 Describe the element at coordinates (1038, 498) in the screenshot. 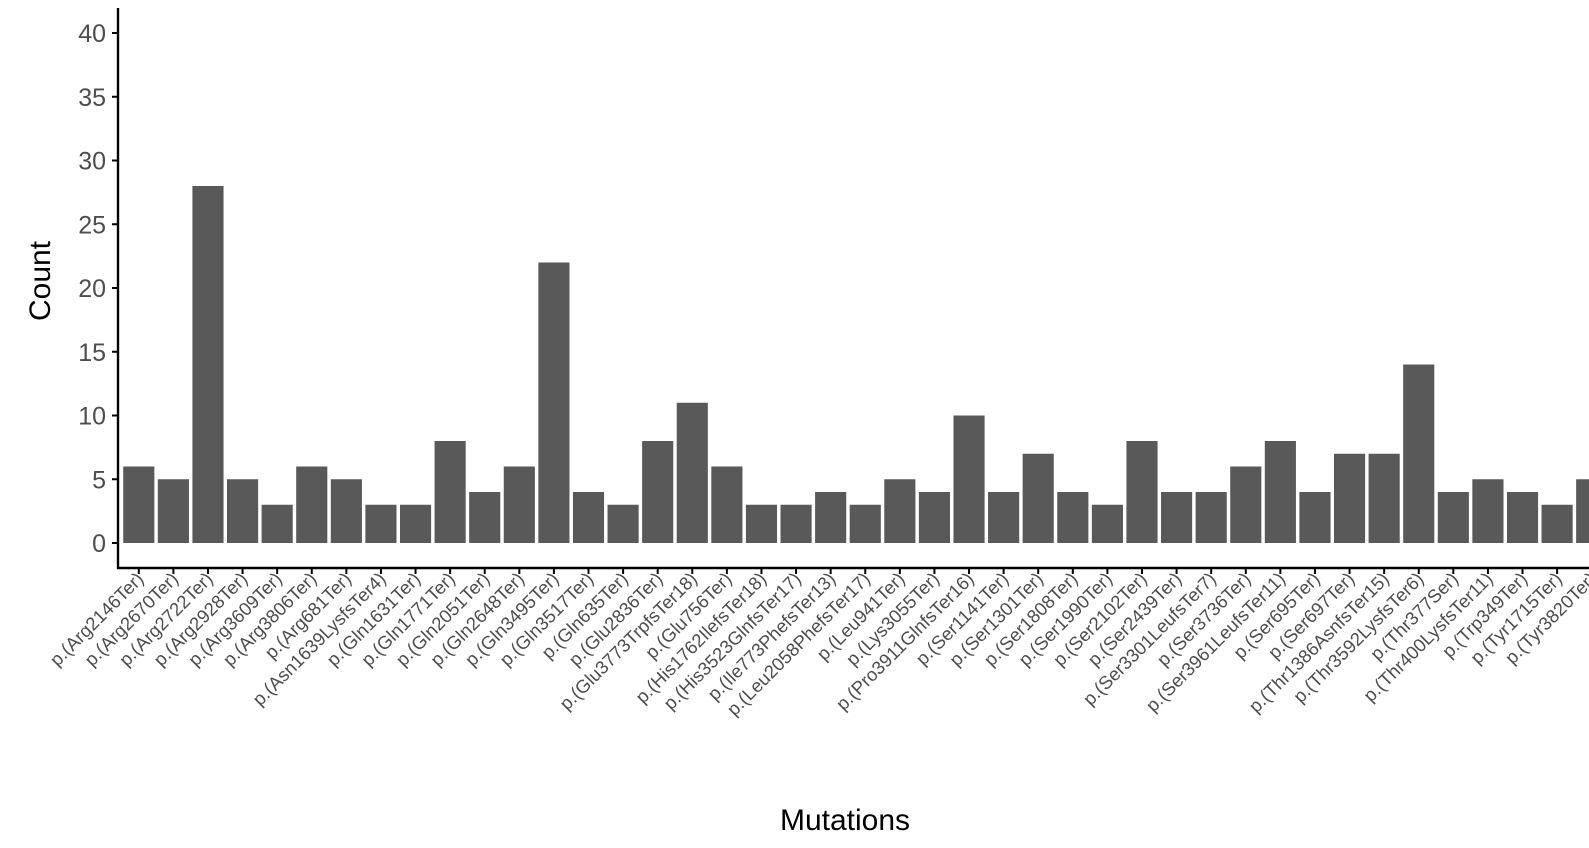

I see `bar-p.(Ser1301Ter)` at that location.